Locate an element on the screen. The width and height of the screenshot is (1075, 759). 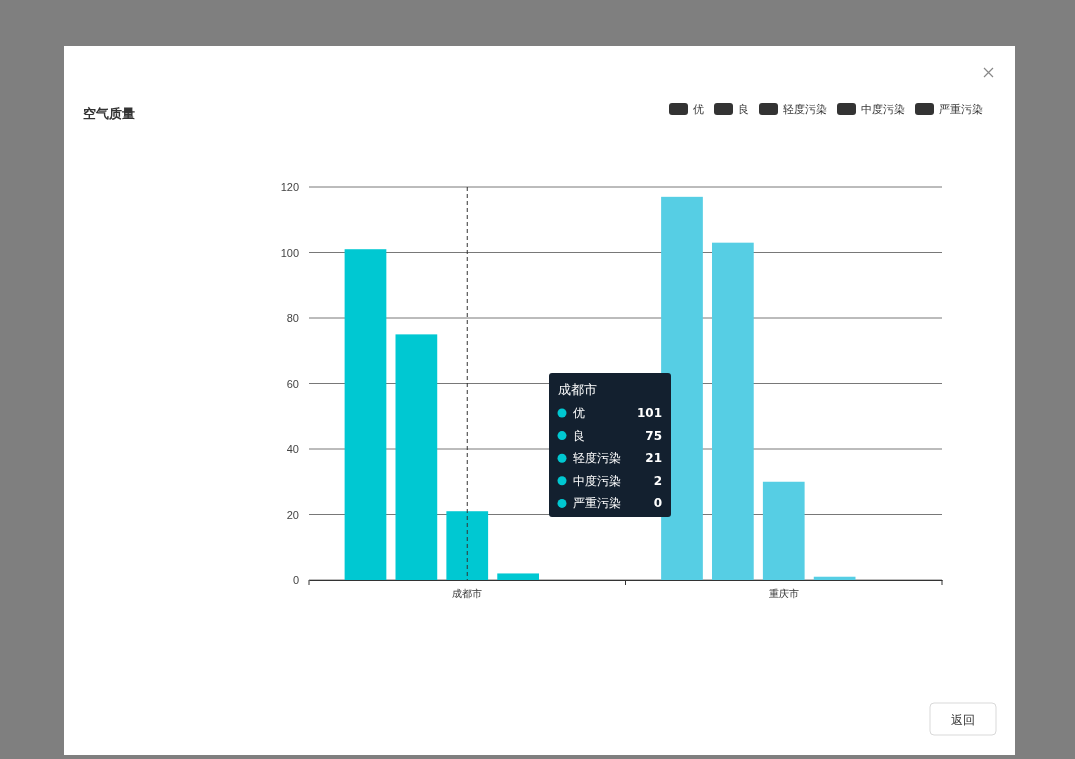
y-tick-label: 20 is located at coordinates (292, 514).